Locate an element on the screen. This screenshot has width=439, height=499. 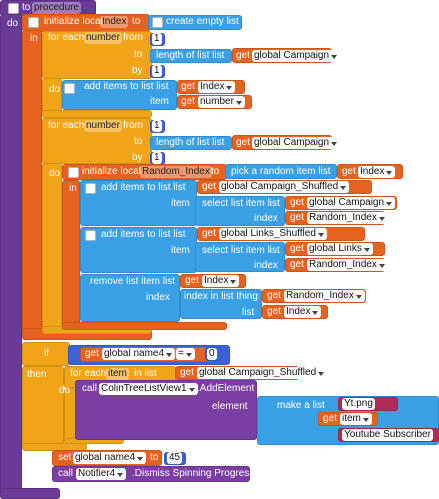
dropdown-field: number is located at coordinates (221, 102).